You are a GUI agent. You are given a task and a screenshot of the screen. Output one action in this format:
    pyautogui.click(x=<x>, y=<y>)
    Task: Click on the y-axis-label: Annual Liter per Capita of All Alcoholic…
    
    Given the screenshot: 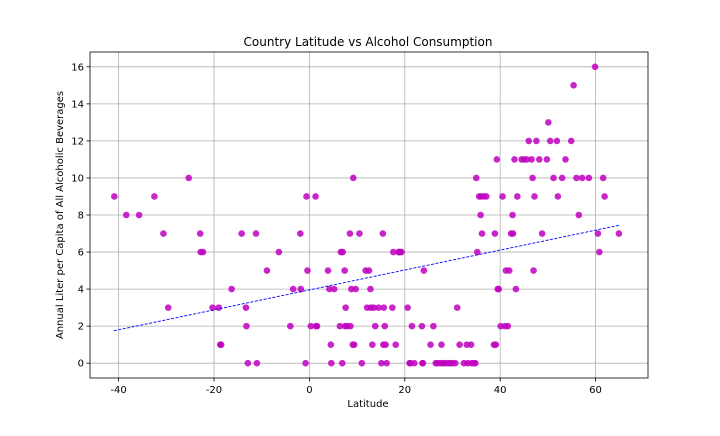 What is the action you would take?
    pyautogui.click(x=60, y=215)
    